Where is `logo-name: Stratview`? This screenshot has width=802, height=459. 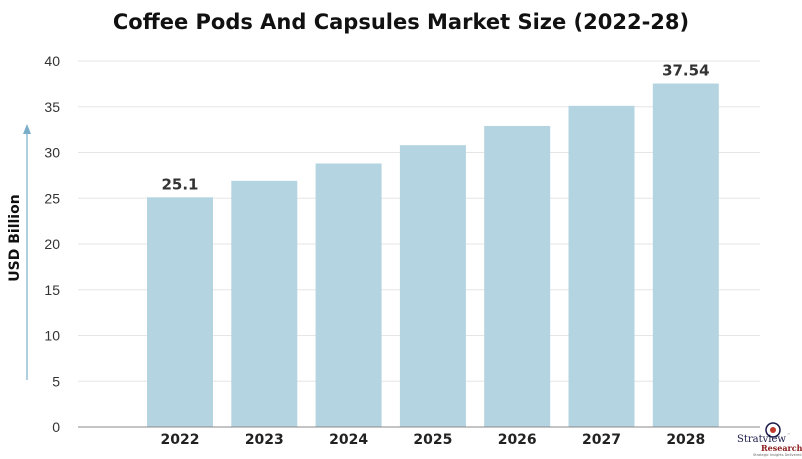
logo-name: Stratview is located at coordinates (761, 439).